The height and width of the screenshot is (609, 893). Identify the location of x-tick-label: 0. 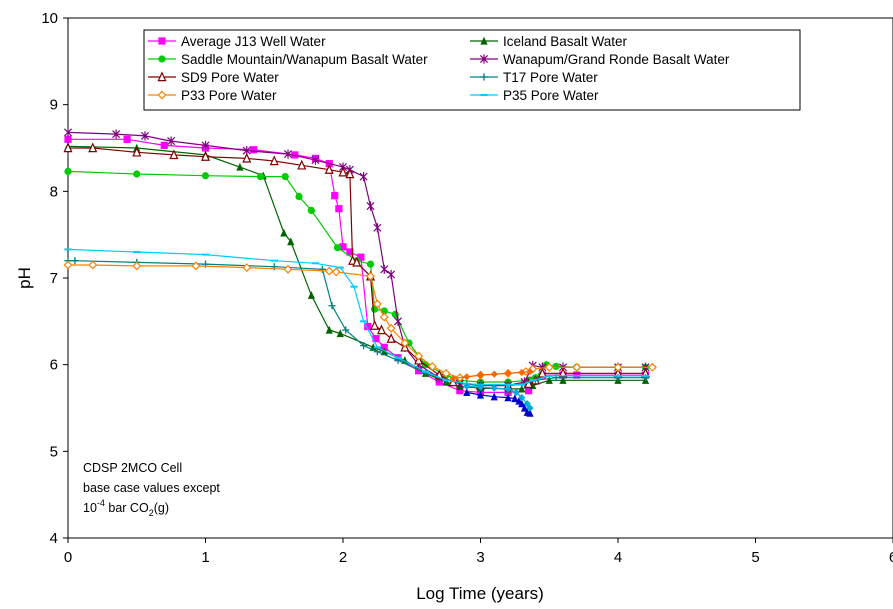
(68, 557).